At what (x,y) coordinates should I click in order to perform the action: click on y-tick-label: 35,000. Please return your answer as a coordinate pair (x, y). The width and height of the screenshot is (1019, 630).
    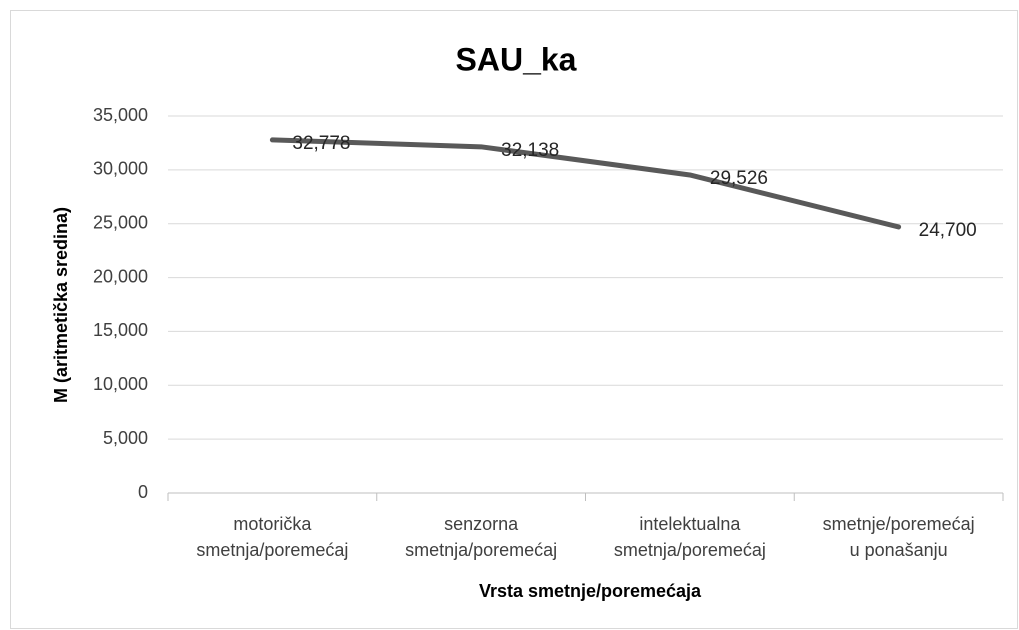
    Looking at the image, I should click on (120, 115).